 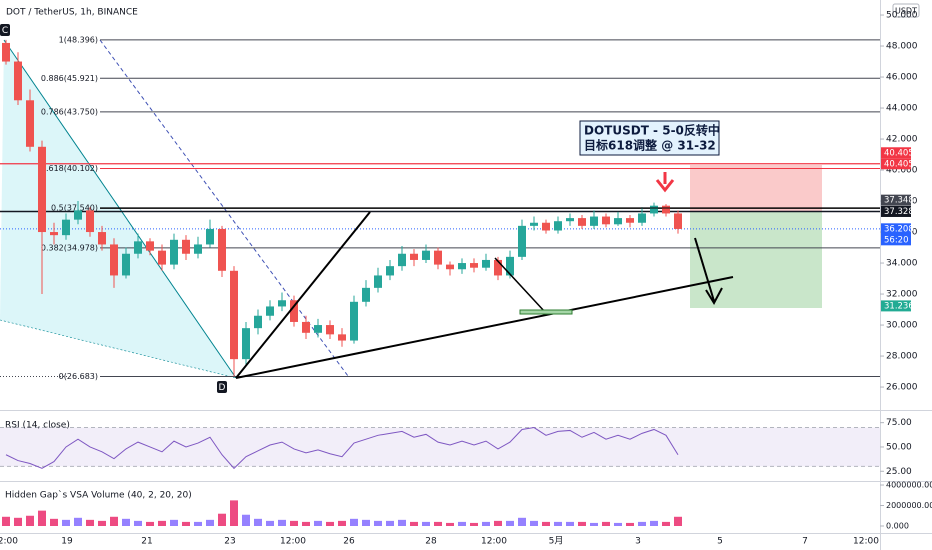 I want to click on price-tag-label: 31.236, so click(x=899, y=306).